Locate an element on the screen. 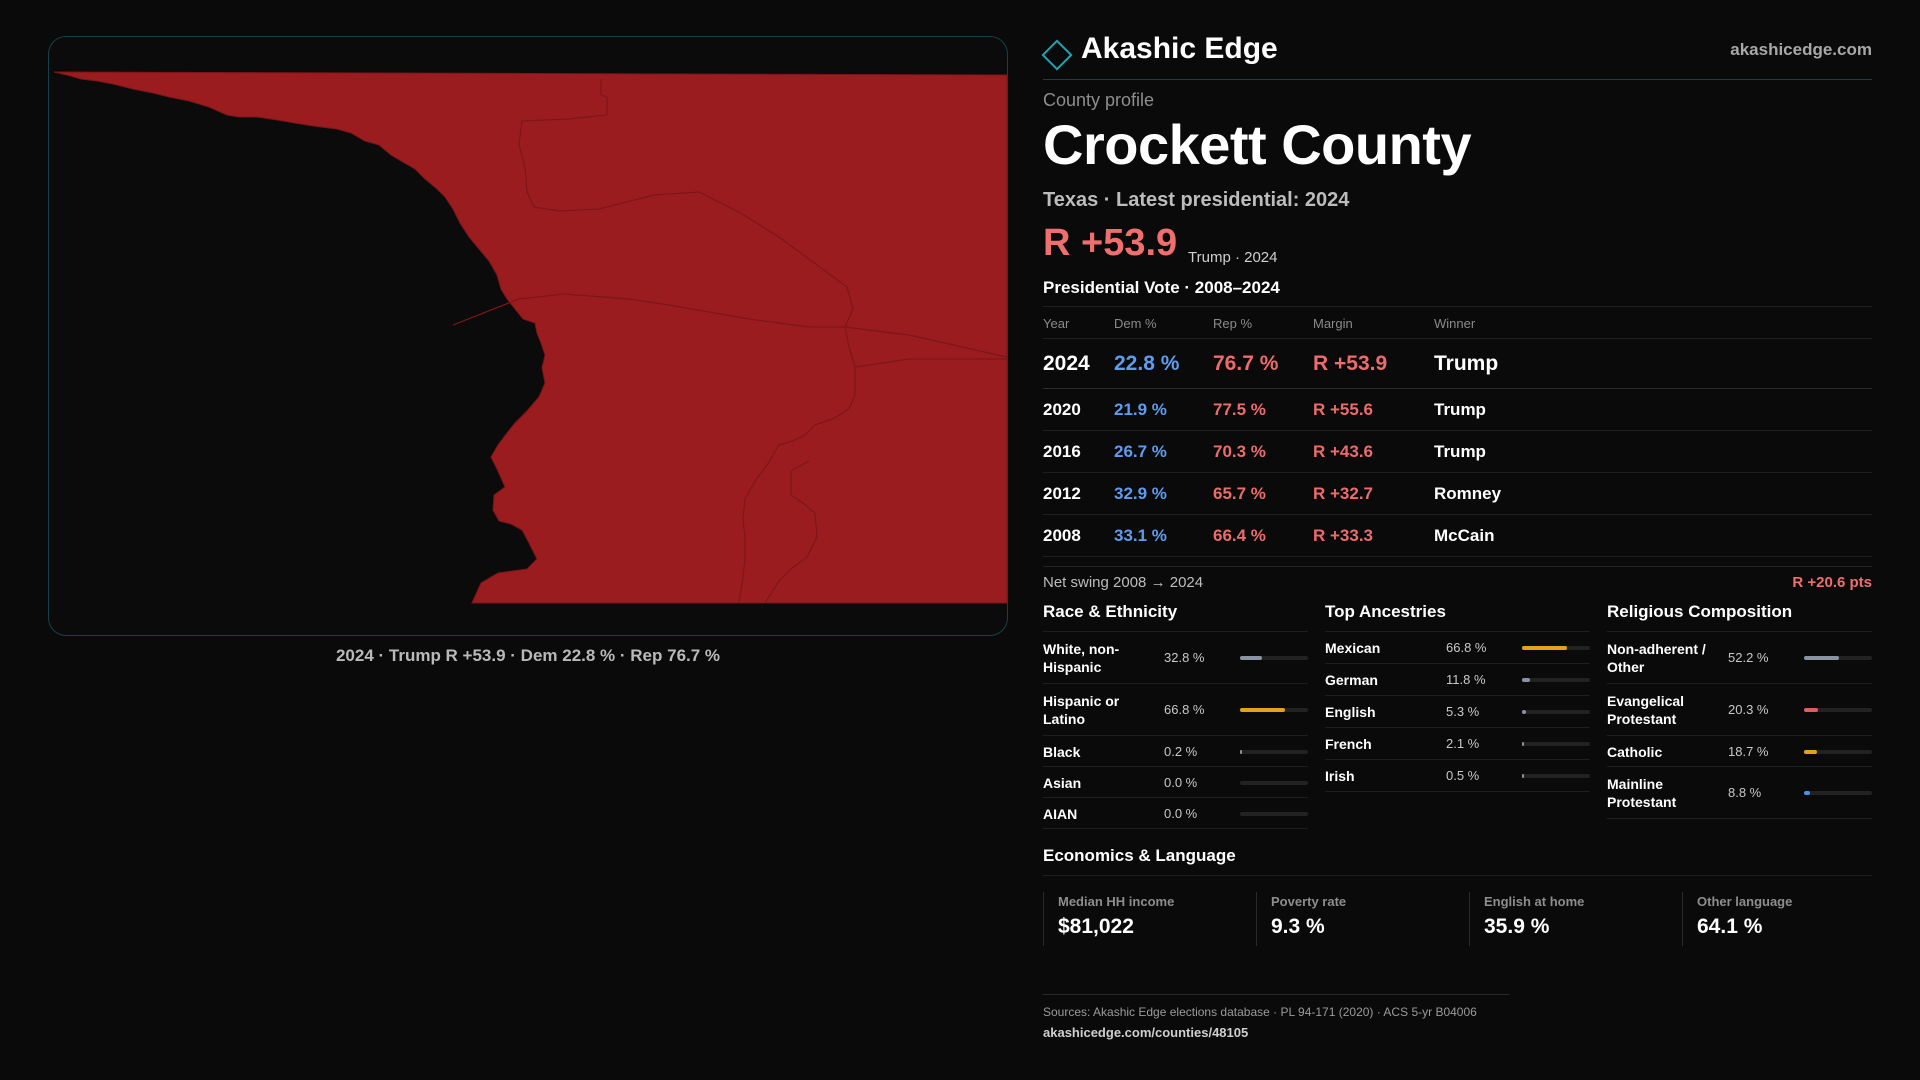 This screenshot has height=1080, width=1920. cell-margin: R +43.6 is located at coordinates (1343, 451).